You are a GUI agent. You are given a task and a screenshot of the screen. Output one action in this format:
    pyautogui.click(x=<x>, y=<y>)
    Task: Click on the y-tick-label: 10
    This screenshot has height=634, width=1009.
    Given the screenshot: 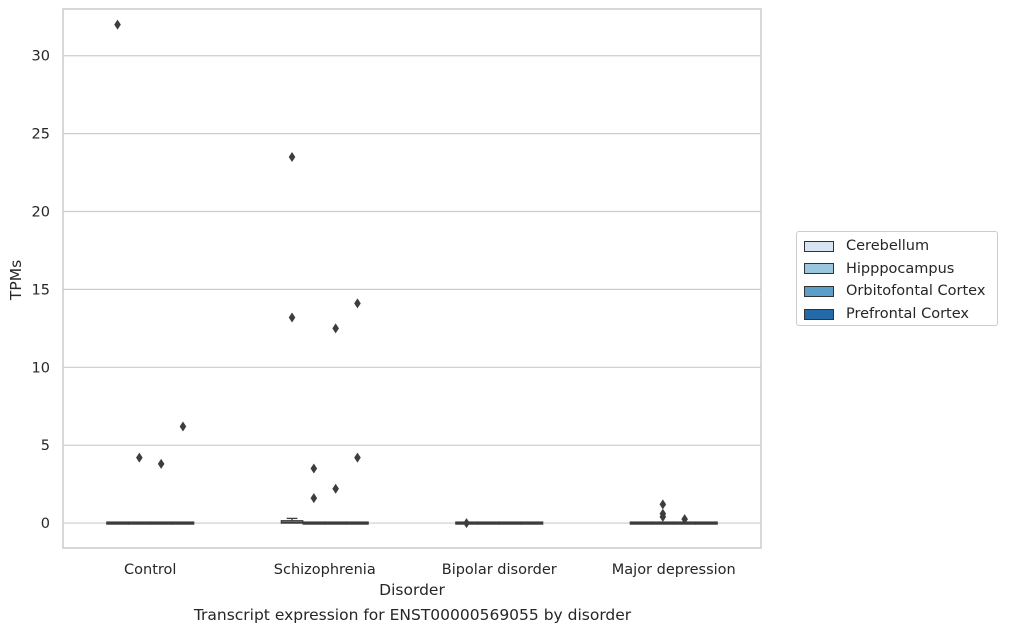 What is the action you would take?
    pyautogui.click(x=41, y=368)
    